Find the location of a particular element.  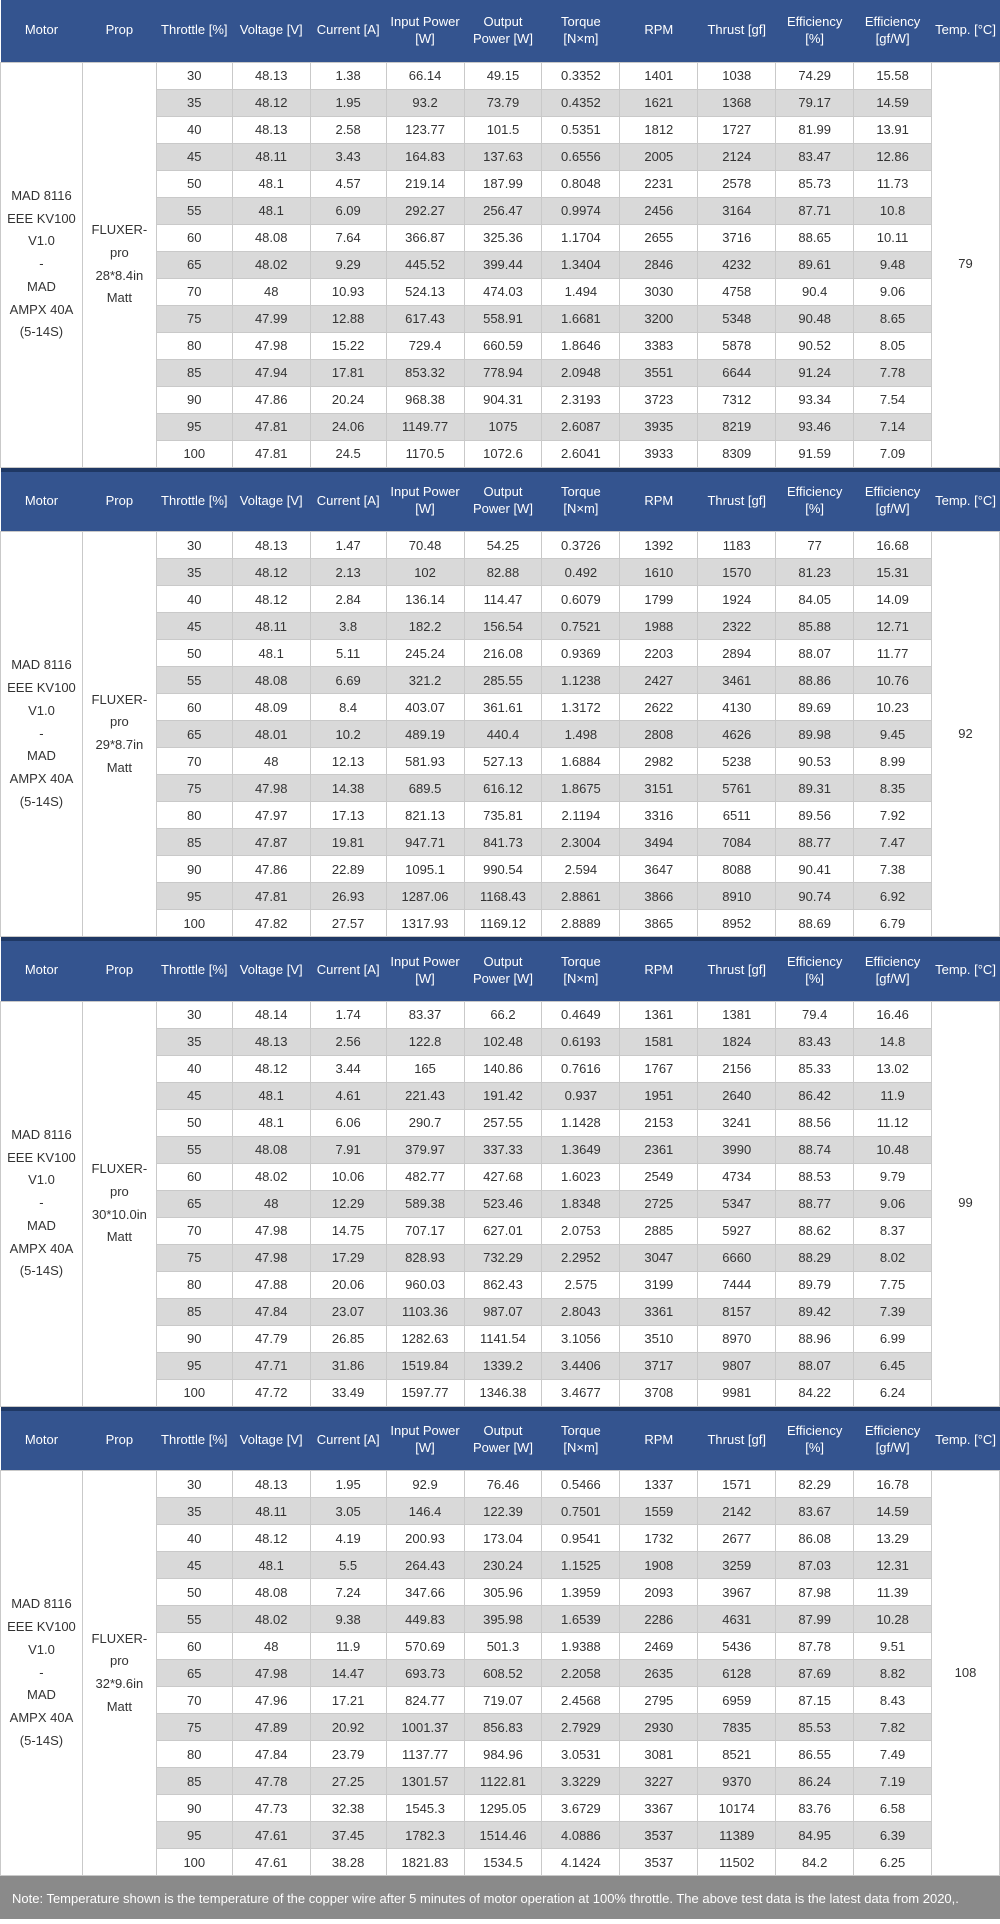

input-power-cell: 1095.1 is located at coordinates (425, 869).